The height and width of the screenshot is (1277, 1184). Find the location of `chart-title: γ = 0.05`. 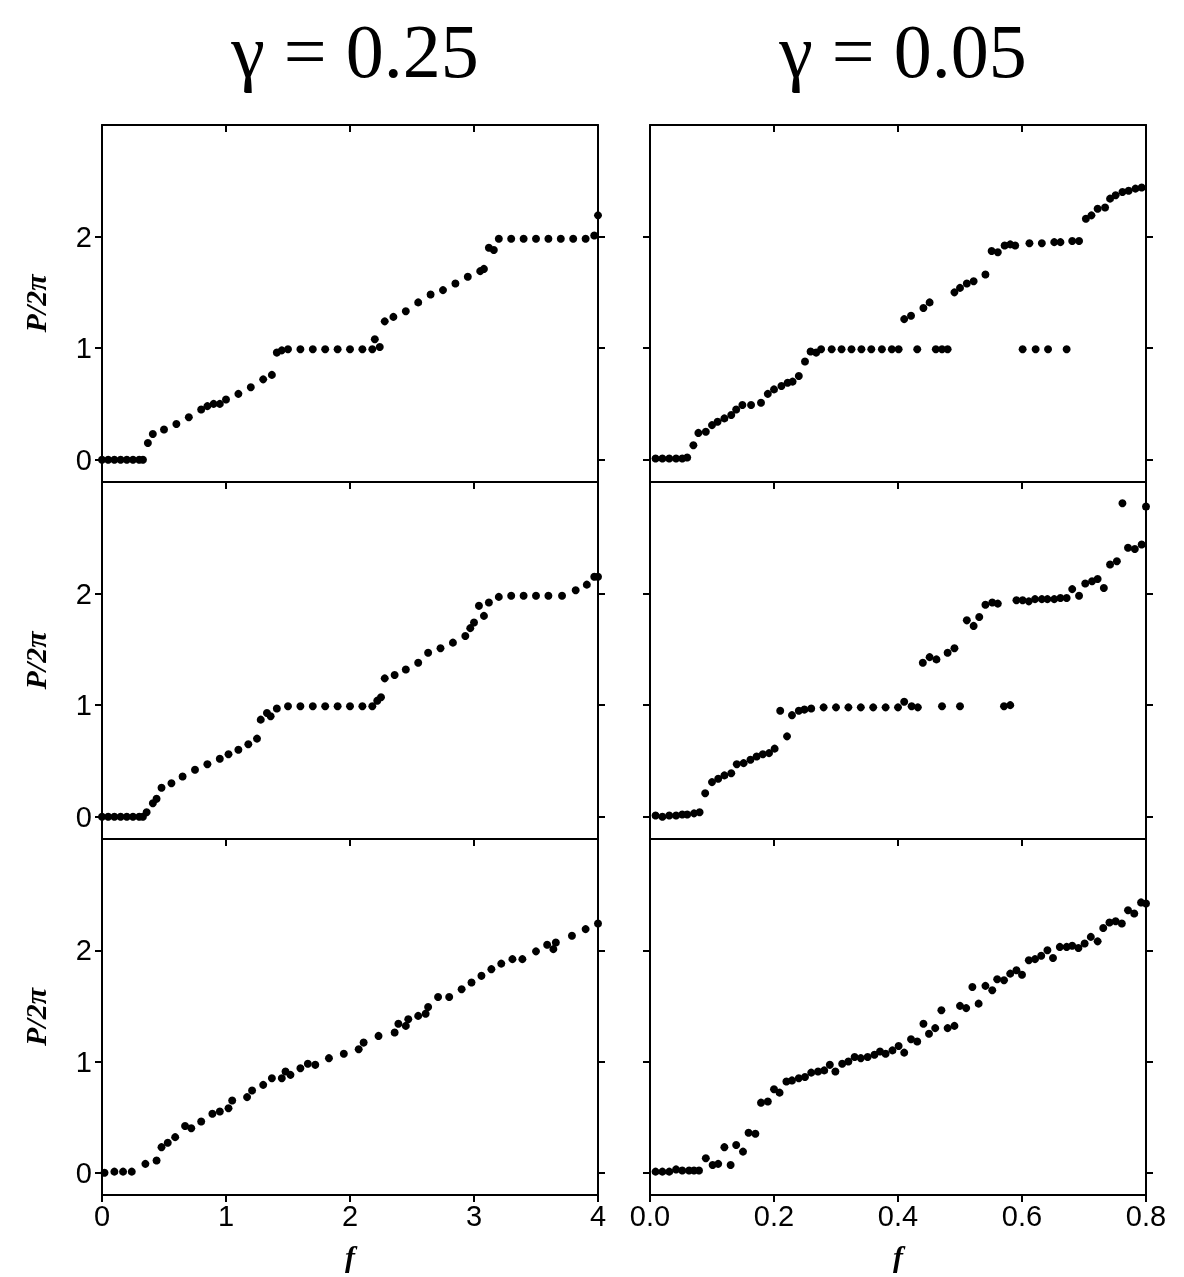

chart-title: γ = 0.05 is located at coordinates (902, 51).